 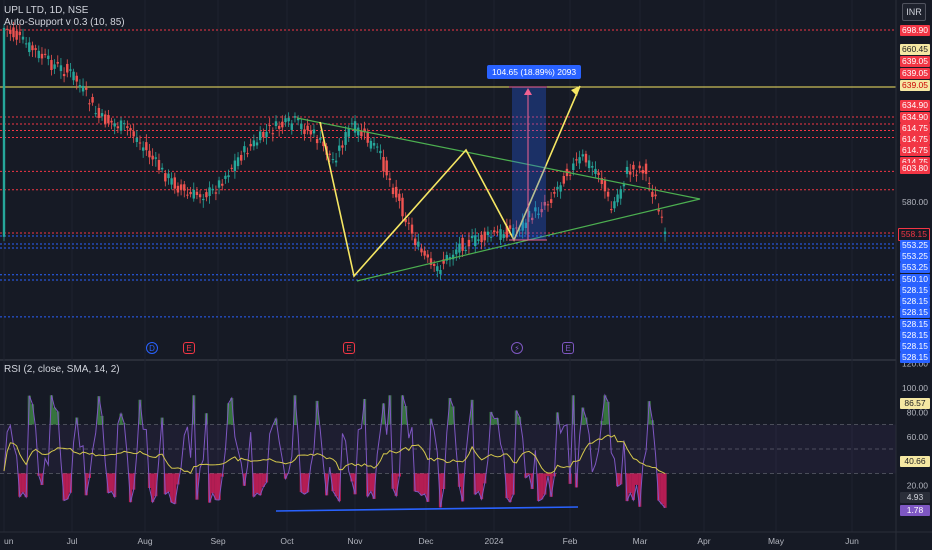 What do you see at coordinates (915, 30) in the screenshot?
I see `price-scale-label-0: 698.90` at bounding box center [915, 30].